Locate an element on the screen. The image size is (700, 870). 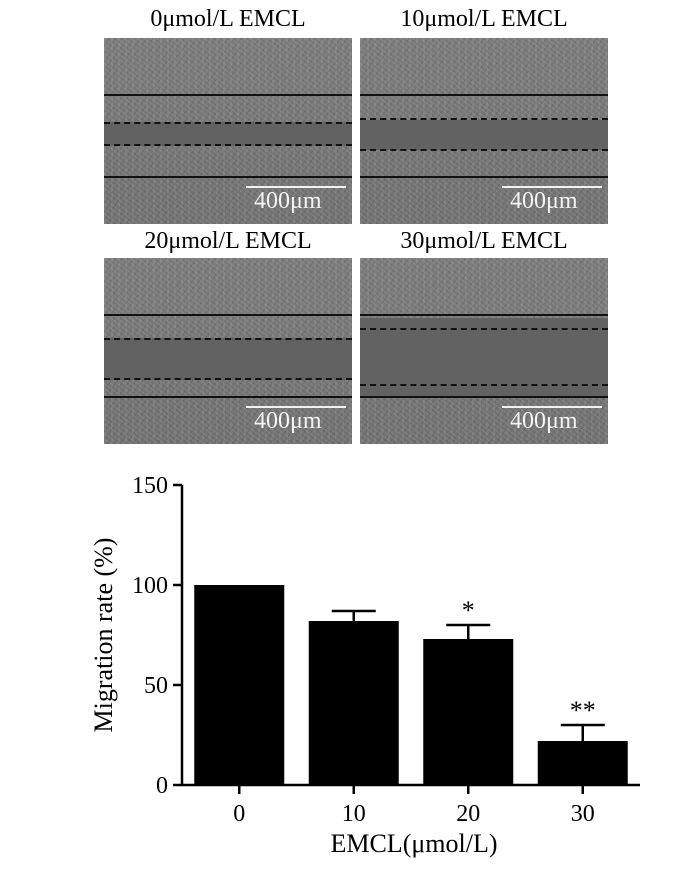
x-tick-label-10: 10 is located at coordinates (354, 814).